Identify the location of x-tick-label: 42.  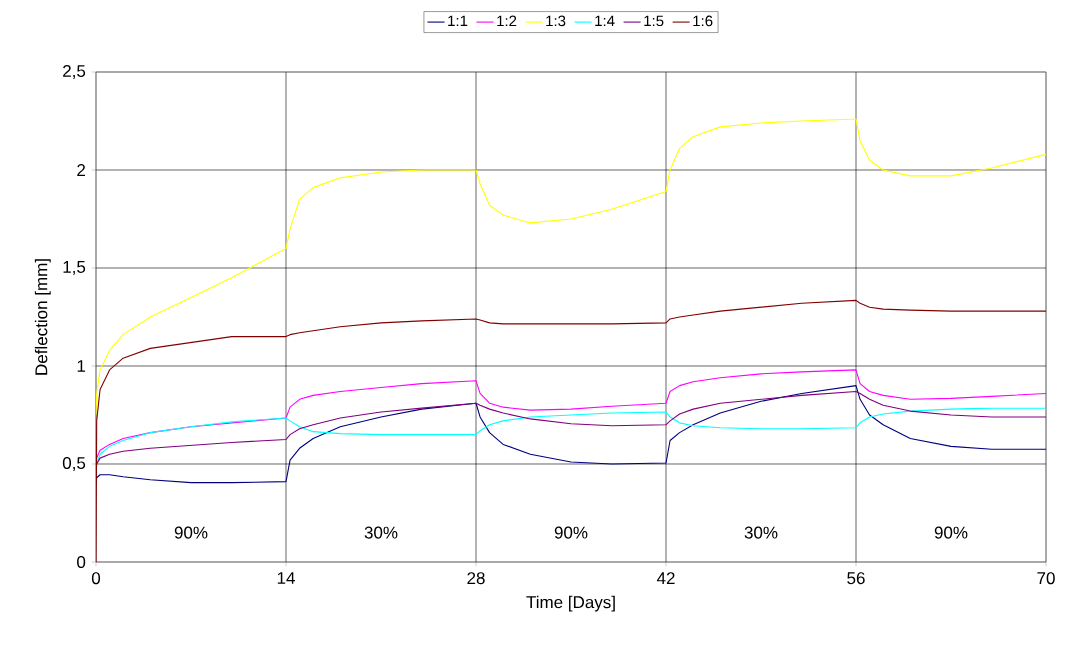
(665, 578).